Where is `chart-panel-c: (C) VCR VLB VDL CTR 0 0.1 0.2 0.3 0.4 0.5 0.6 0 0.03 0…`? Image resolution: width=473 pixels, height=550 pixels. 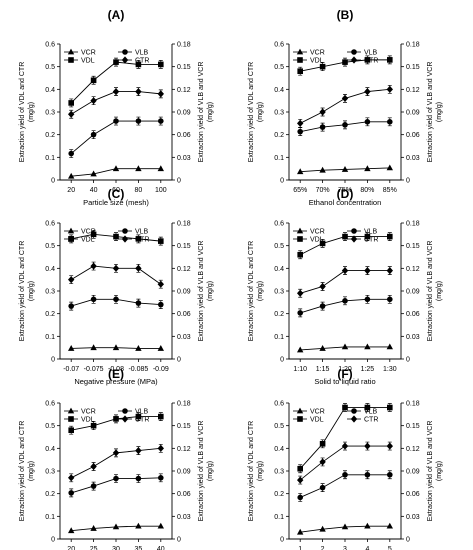
chart-panel-c: (C) VCR VLB VDL CTR 0 0.1 0.2 0.3 0.4 0.5 0.6 0 0.03 0… is located at coordinates (116, 286).